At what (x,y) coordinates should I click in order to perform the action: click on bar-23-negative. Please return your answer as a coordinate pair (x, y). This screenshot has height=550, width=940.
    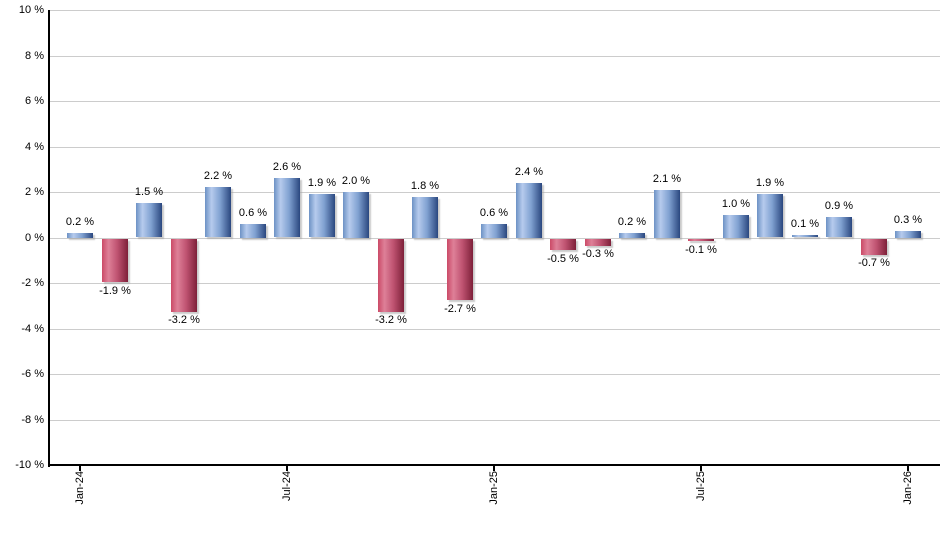
    Looking at the image, I should click on (874, 247).